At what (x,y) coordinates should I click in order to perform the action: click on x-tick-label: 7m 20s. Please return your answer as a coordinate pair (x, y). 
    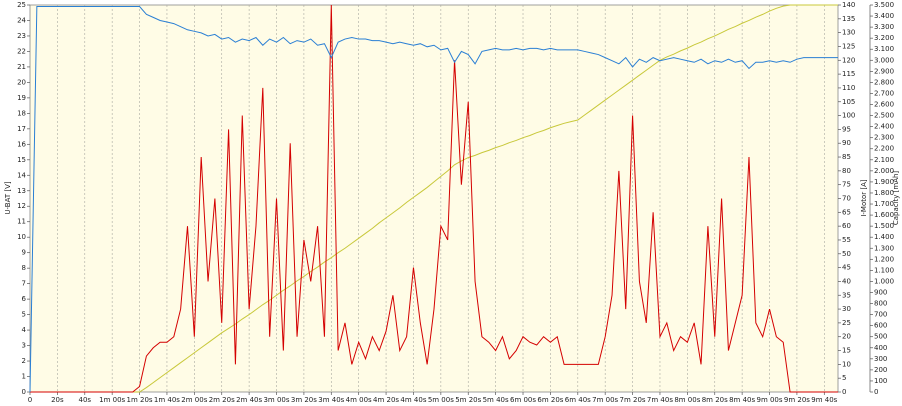
    Looking at the image, I should click on (633, 400).